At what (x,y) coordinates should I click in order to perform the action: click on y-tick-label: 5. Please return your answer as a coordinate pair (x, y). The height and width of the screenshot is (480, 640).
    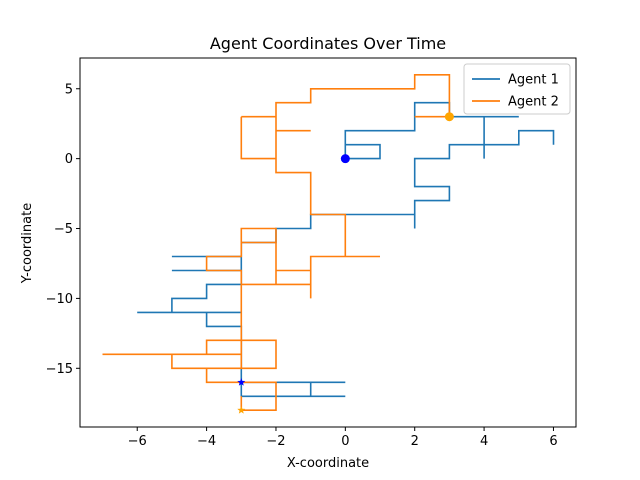
    Looking at the image, I should click on (69, 89).